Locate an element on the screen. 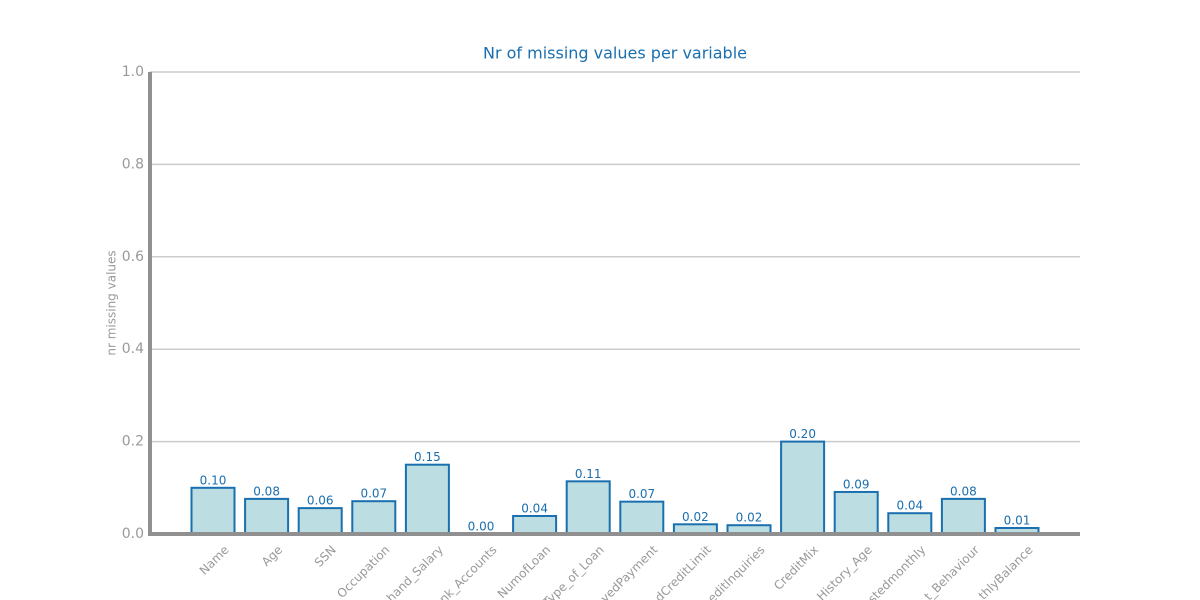 The image size is (1200, 600). x-tick-label: NumofLoan is located at coordinates (524, 571).